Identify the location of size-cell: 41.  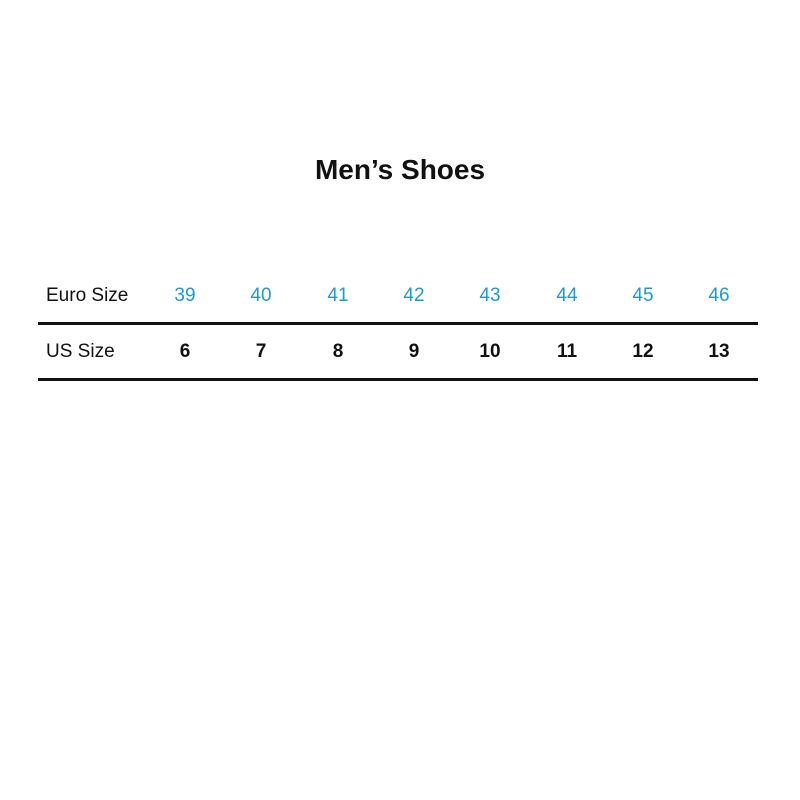
(338, 295).